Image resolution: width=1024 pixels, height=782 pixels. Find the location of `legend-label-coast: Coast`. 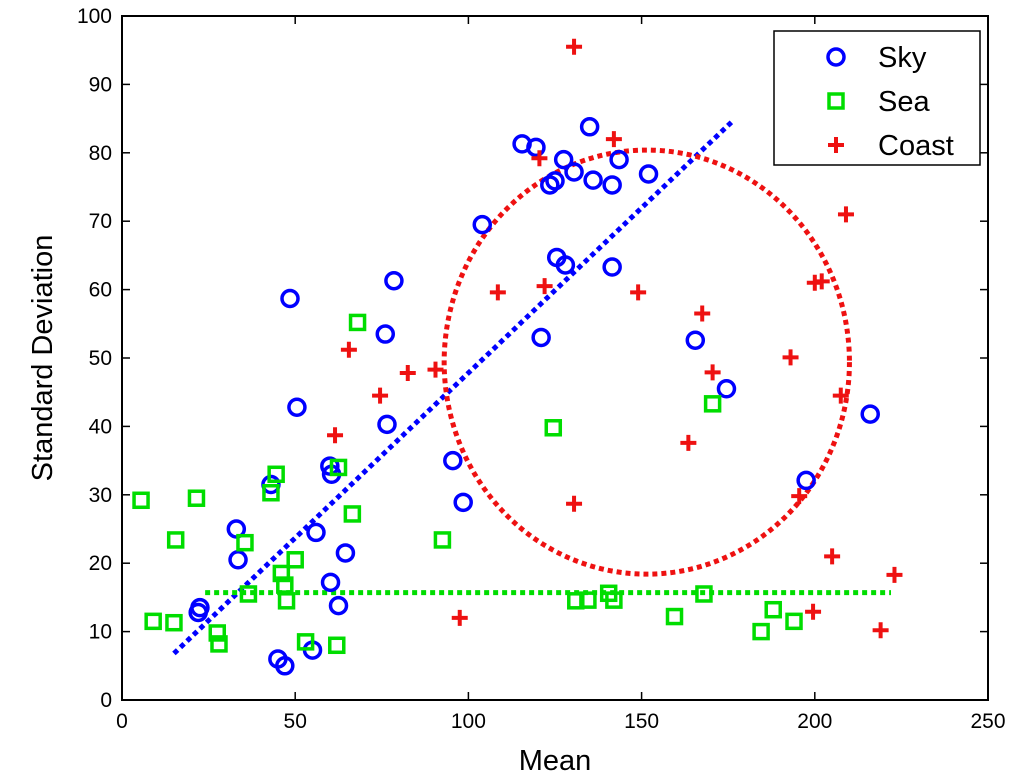

legend-label-coast: Coast is located at coordinates (916, 146).